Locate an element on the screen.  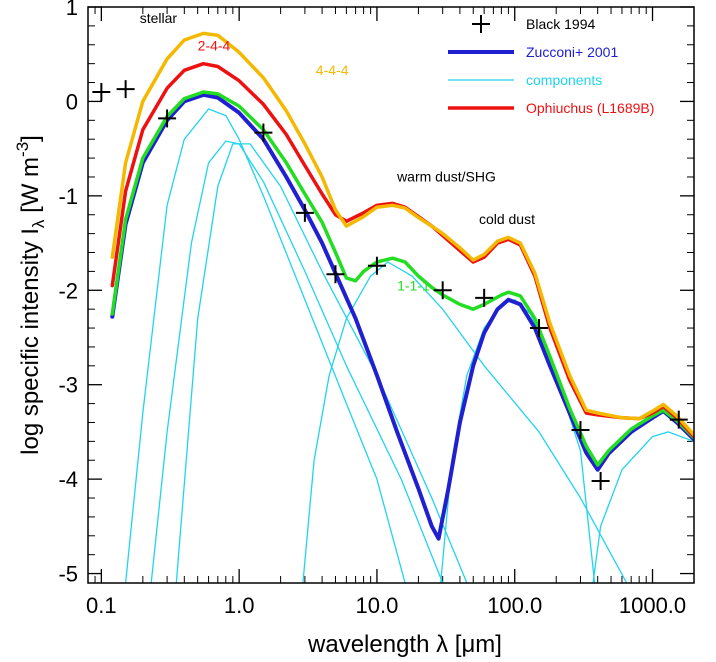
legend-label: Zucconi+ 2001 is located at coordinates (572, 52).